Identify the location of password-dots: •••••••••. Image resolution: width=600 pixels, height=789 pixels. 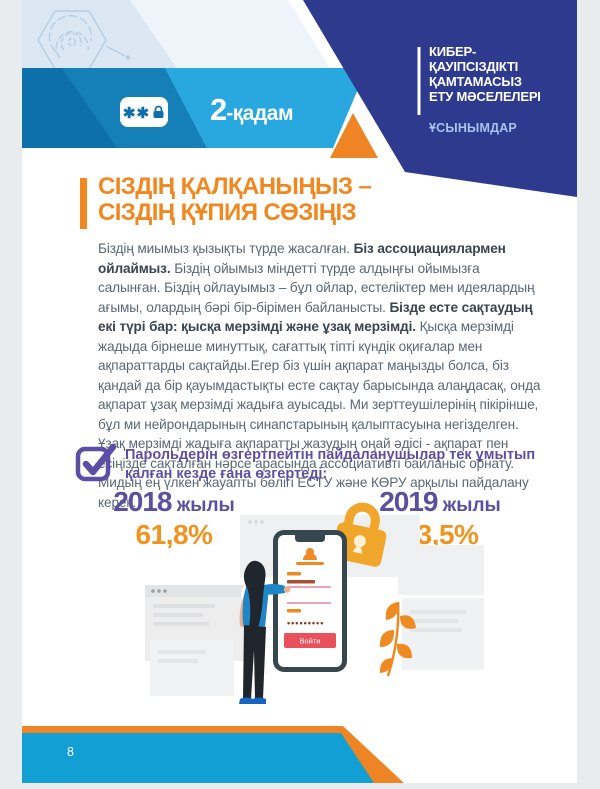
(305, 623).